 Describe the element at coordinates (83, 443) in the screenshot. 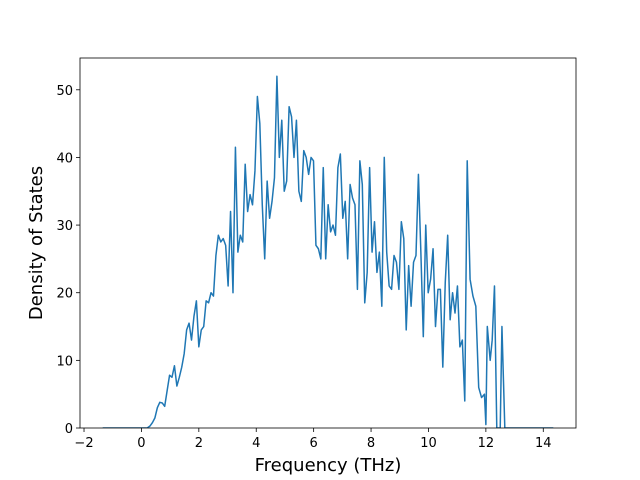

I see `x-tick-label: −2` at that location.